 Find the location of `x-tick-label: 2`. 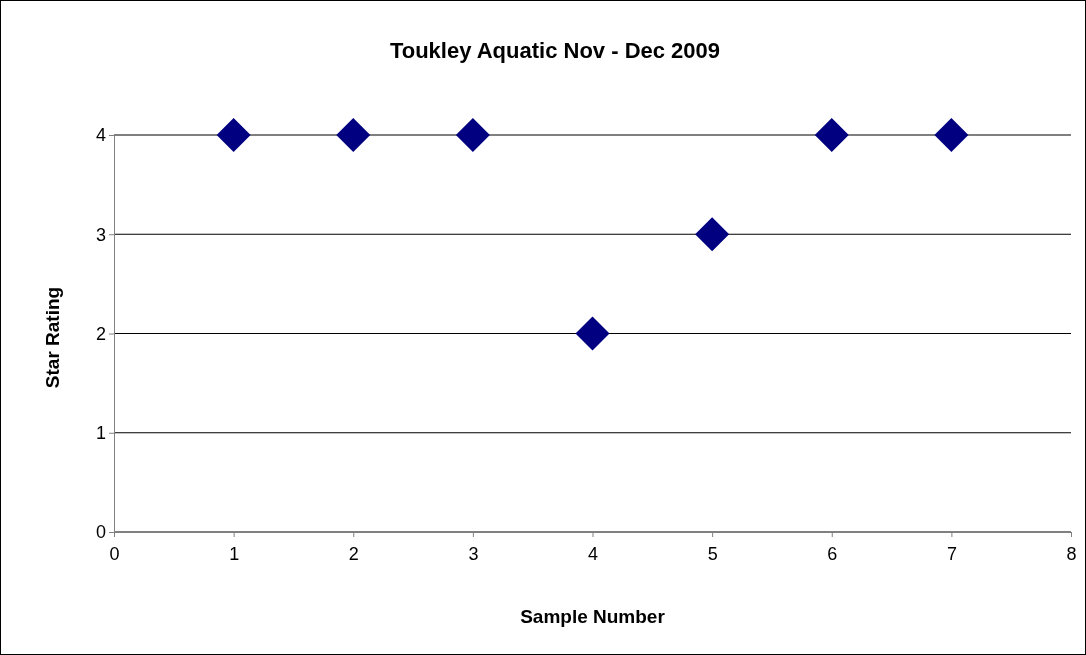

x-tick-label: 2 is located at coordinates (353, 553).